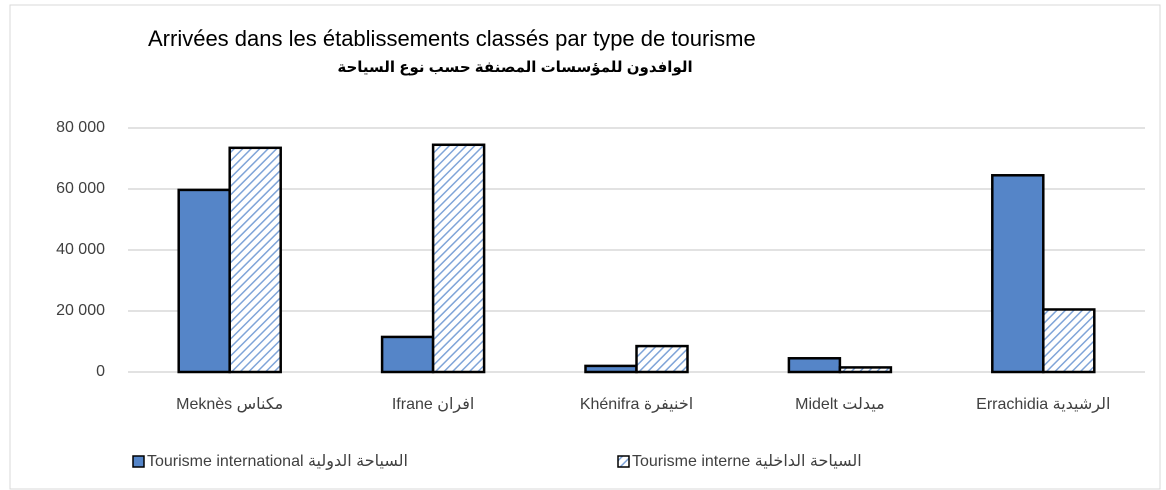 This screenshot has height=490, width=1166. What do you see at coordinates (1043, 405) in the screenshot?
I see `x-tick-label: Errachidia الرشيدية` at bounding box center [1043, 405].